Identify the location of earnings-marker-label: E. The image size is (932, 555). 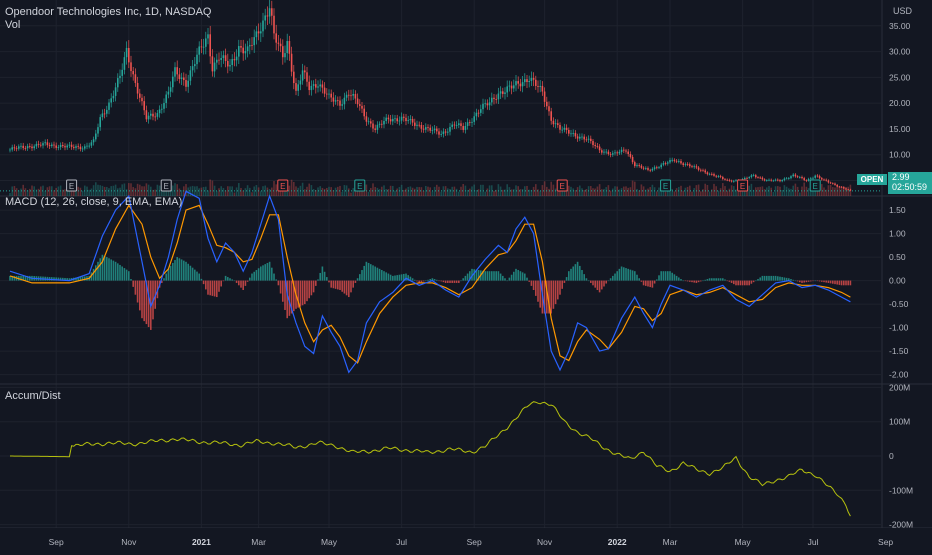
(166, 186).